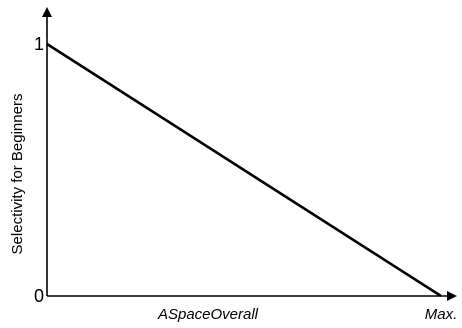  What do you see at coordinates (39, 296) in the screenshot?
I see `y-tick-label-0: 0` at bounding box center [39, 296].